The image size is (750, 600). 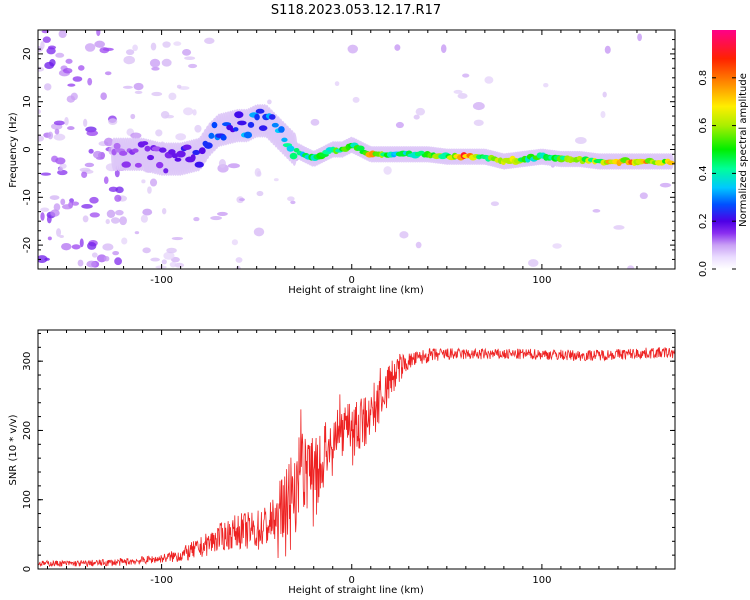 What do you see at coordinates (356, 290) in the screenshot?
I see `spectrogram-x-axis-label: Height of straight line (km)` at bounding box center [356, 290].